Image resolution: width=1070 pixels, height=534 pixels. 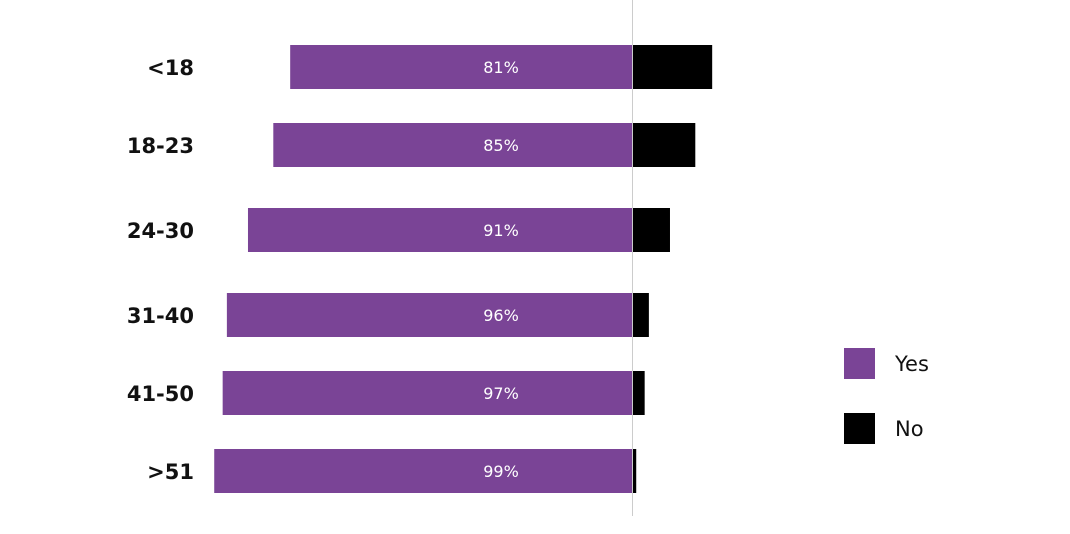 What do you see at coordinates (501, 315) in the screenshot?
I see `yes-value-label: 96%` at bounding box center [501, 315].